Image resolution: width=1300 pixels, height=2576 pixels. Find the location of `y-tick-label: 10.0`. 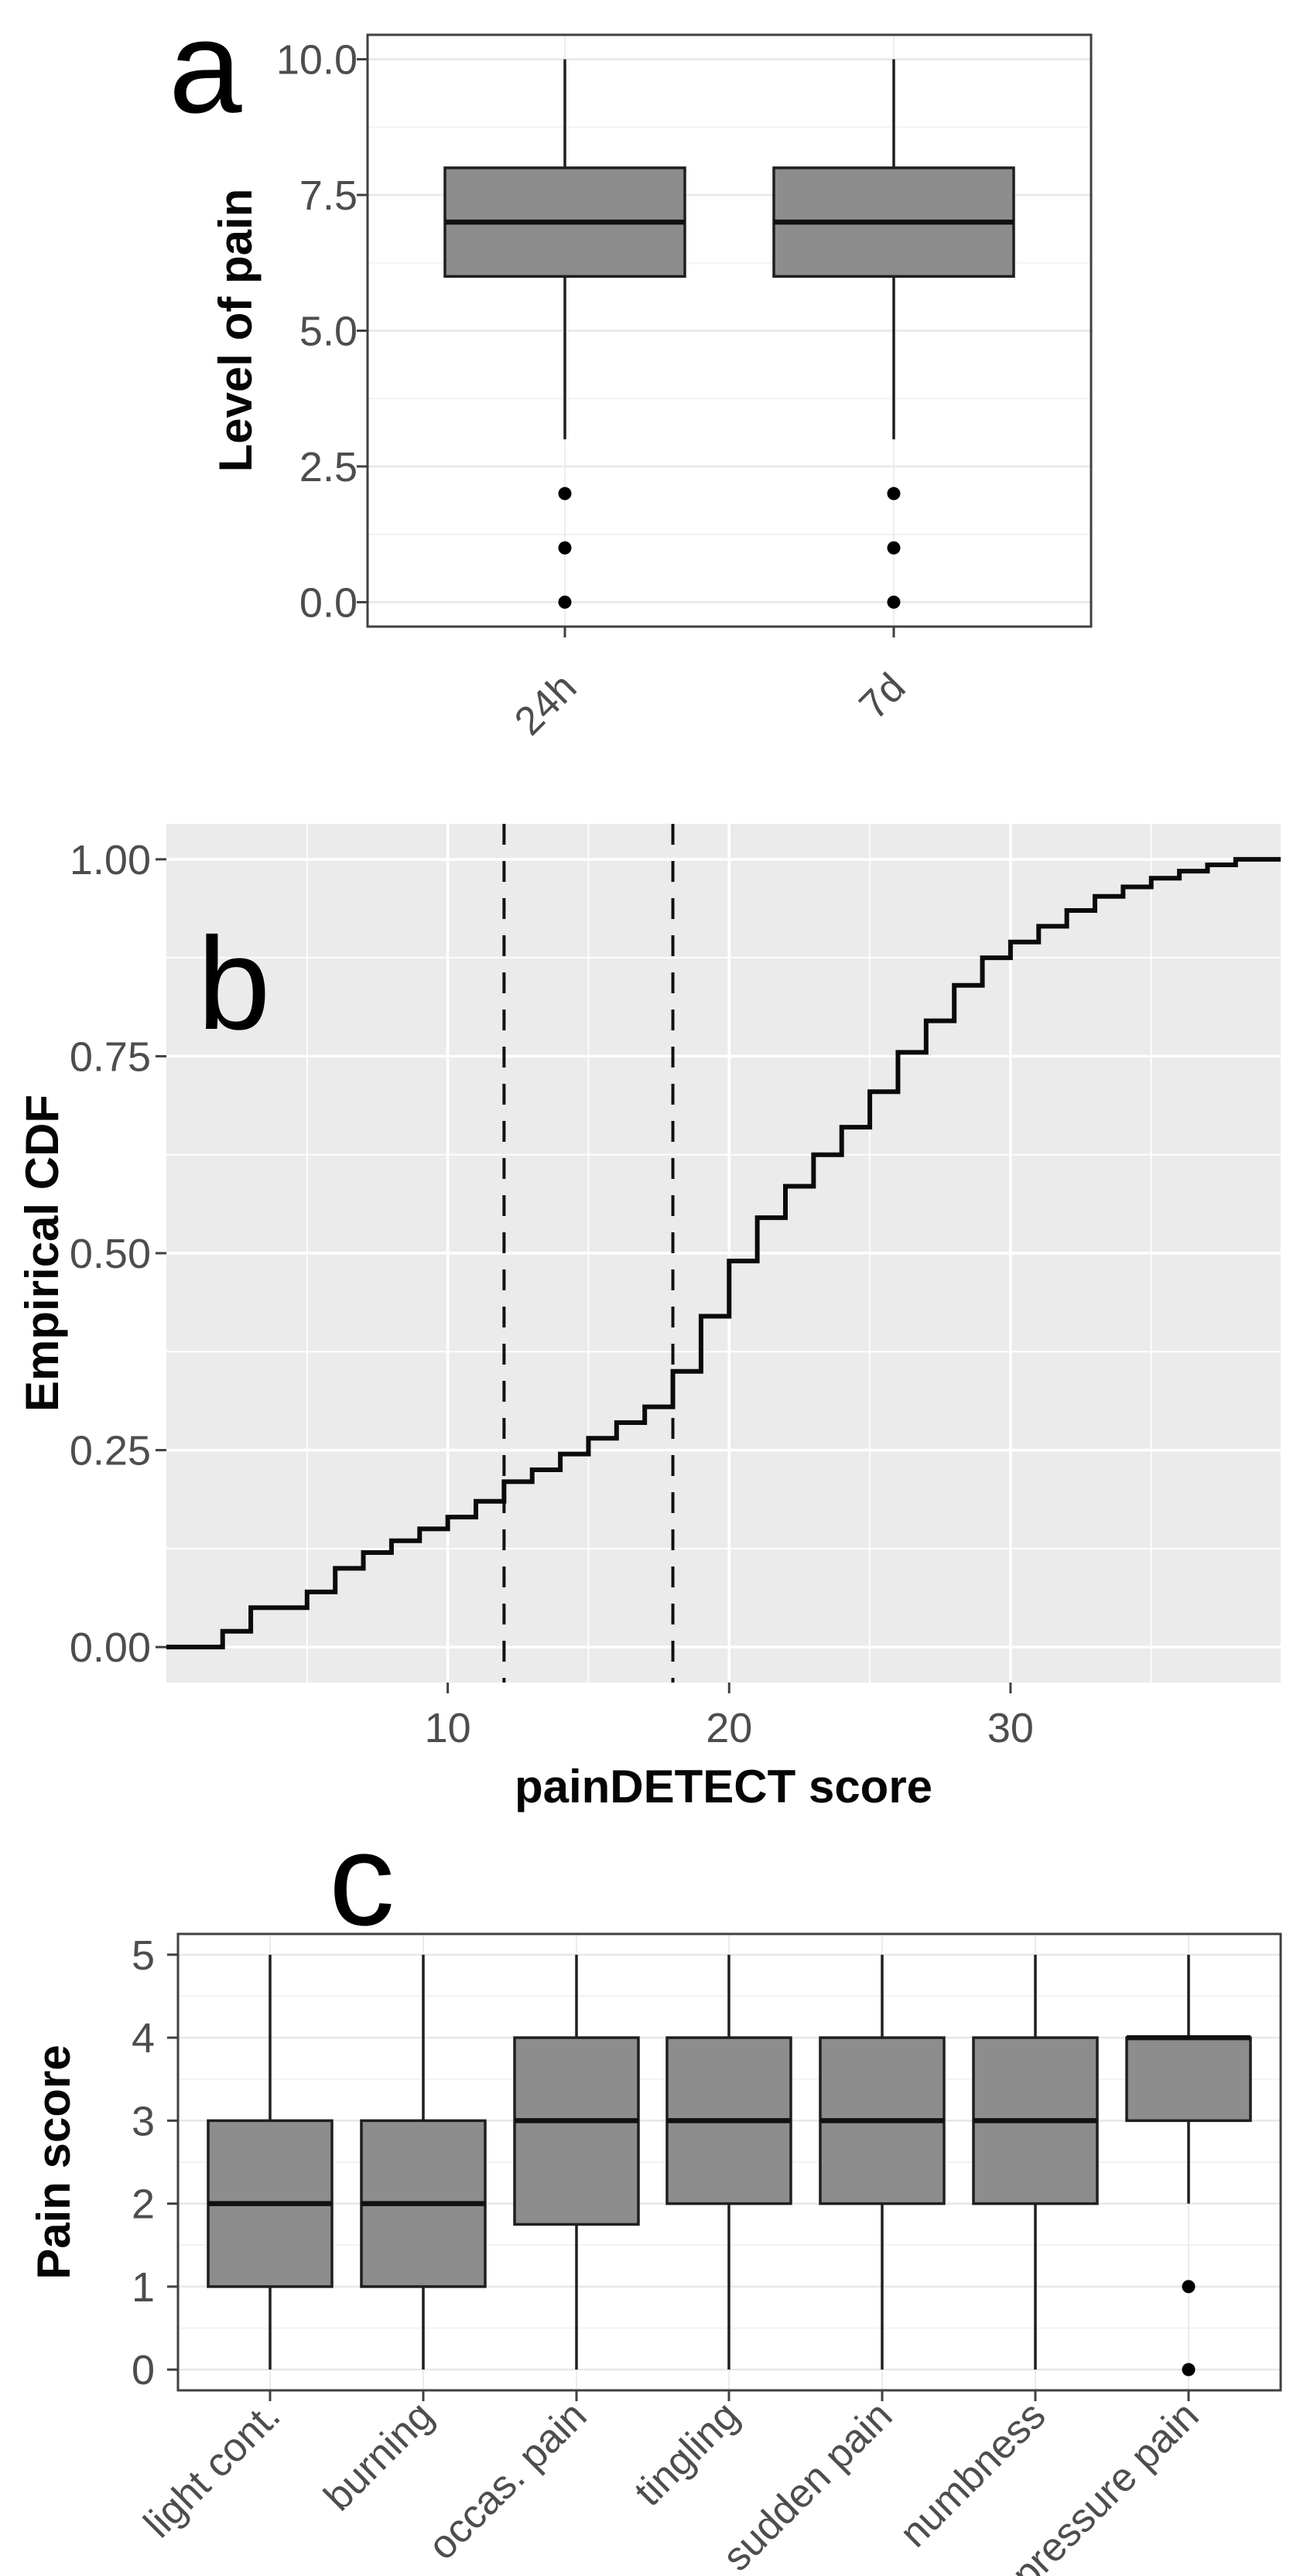

y-tick-label: 10.0 is located at coordinates (317, 61).